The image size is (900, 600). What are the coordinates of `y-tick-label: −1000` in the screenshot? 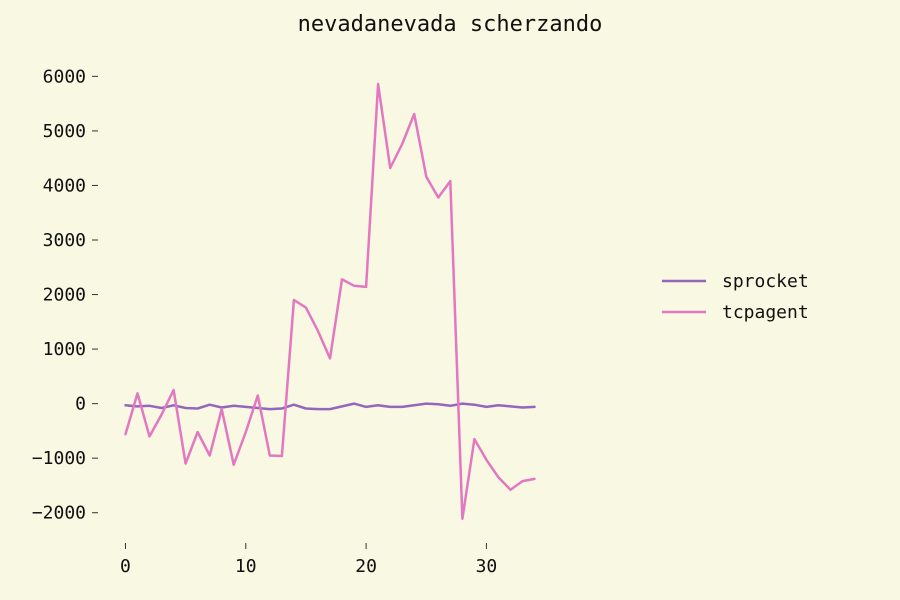 It's located at (59, 458).